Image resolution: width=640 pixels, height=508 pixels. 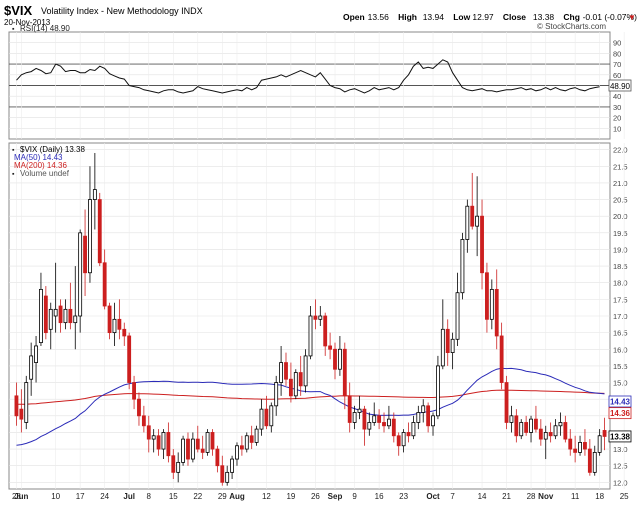 What do you see at coordinates (620, 216) in the screenshot?
I see `price-tick-label: 20.0` at bounding box center [620, 216].